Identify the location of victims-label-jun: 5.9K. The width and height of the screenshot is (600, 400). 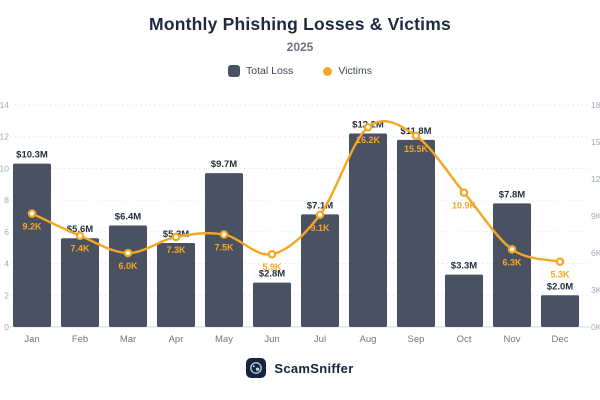
(272, 267).